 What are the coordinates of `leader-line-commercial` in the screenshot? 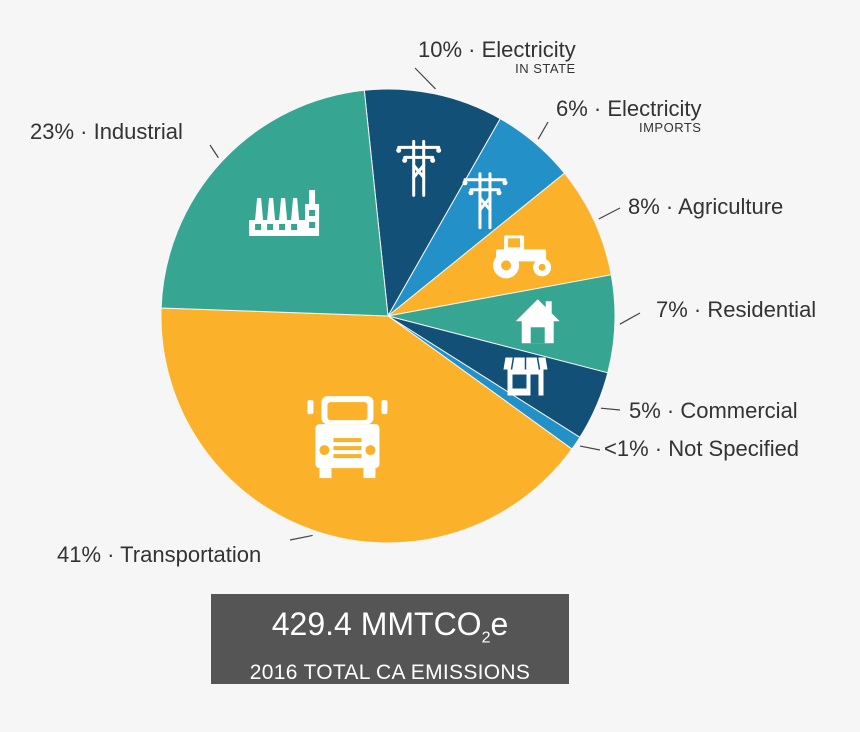 It's located at (610, 409).